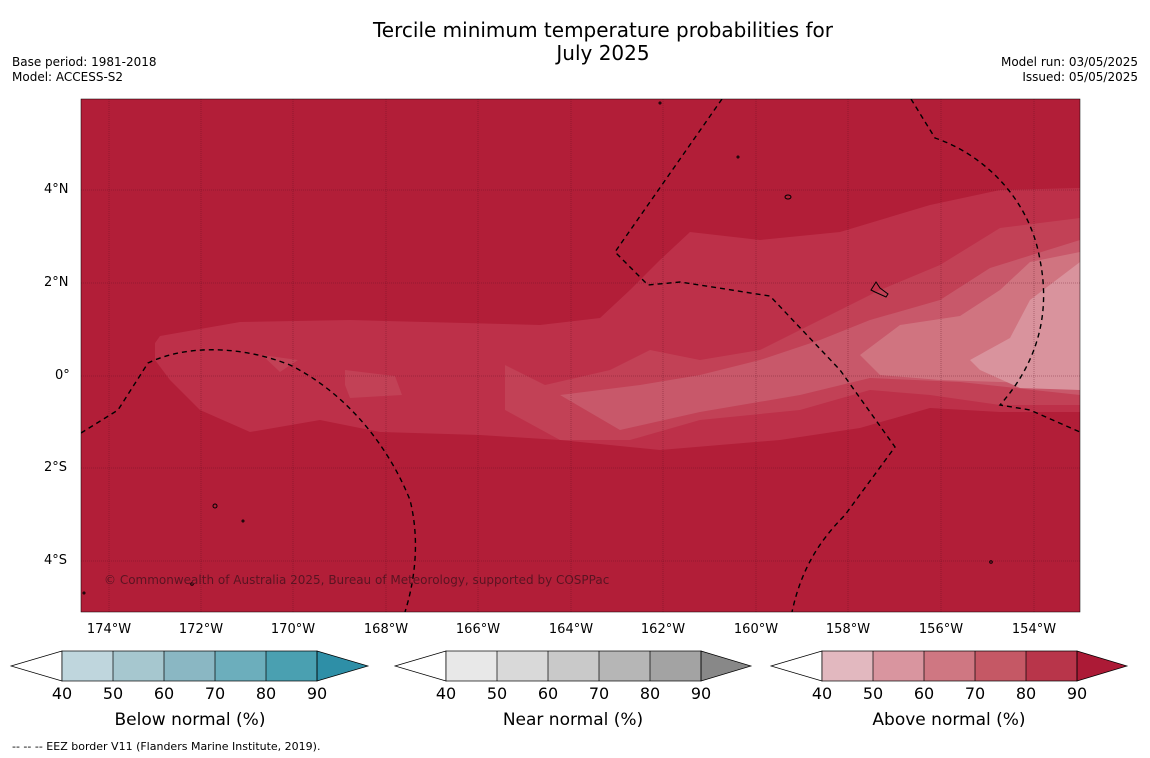 This screenshot has width=1150, height=758. I want to click on lon-label: 154°W, so click(1034, 629).